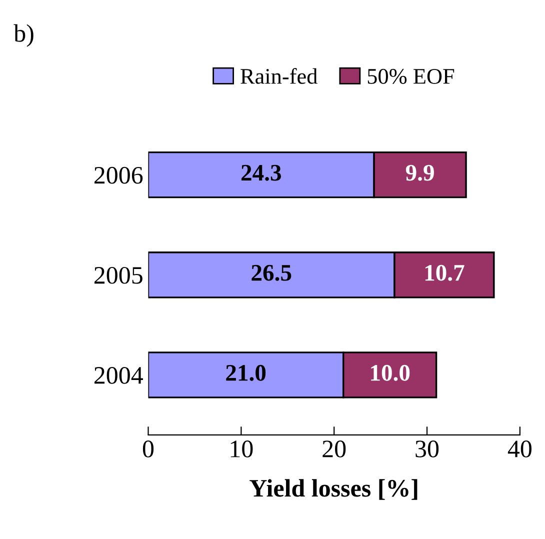  Describe the element at coordinates (261, 172) in the screenshot. I see `data-label: 24.3` at that location.